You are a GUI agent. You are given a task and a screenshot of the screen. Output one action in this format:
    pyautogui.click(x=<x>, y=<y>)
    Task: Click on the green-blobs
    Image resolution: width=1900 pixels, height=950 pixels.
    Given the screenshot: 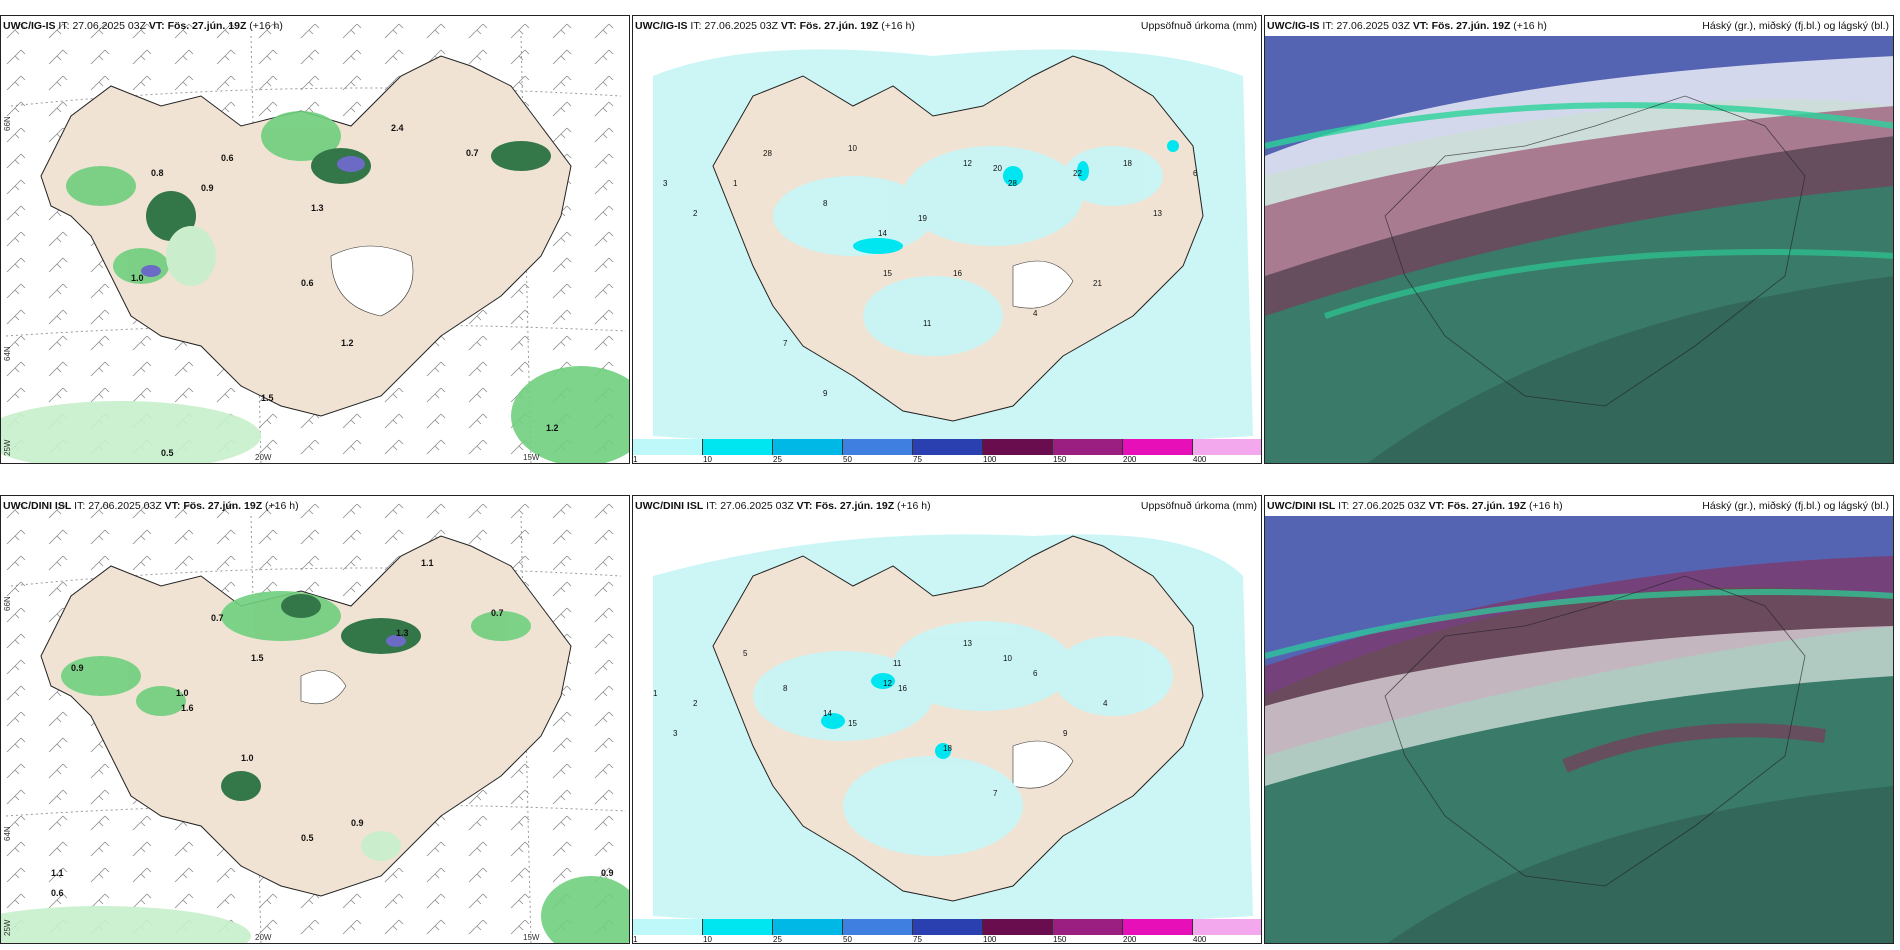 What is the action you would take?
    pyautogui.click(x=315, y=287)
    